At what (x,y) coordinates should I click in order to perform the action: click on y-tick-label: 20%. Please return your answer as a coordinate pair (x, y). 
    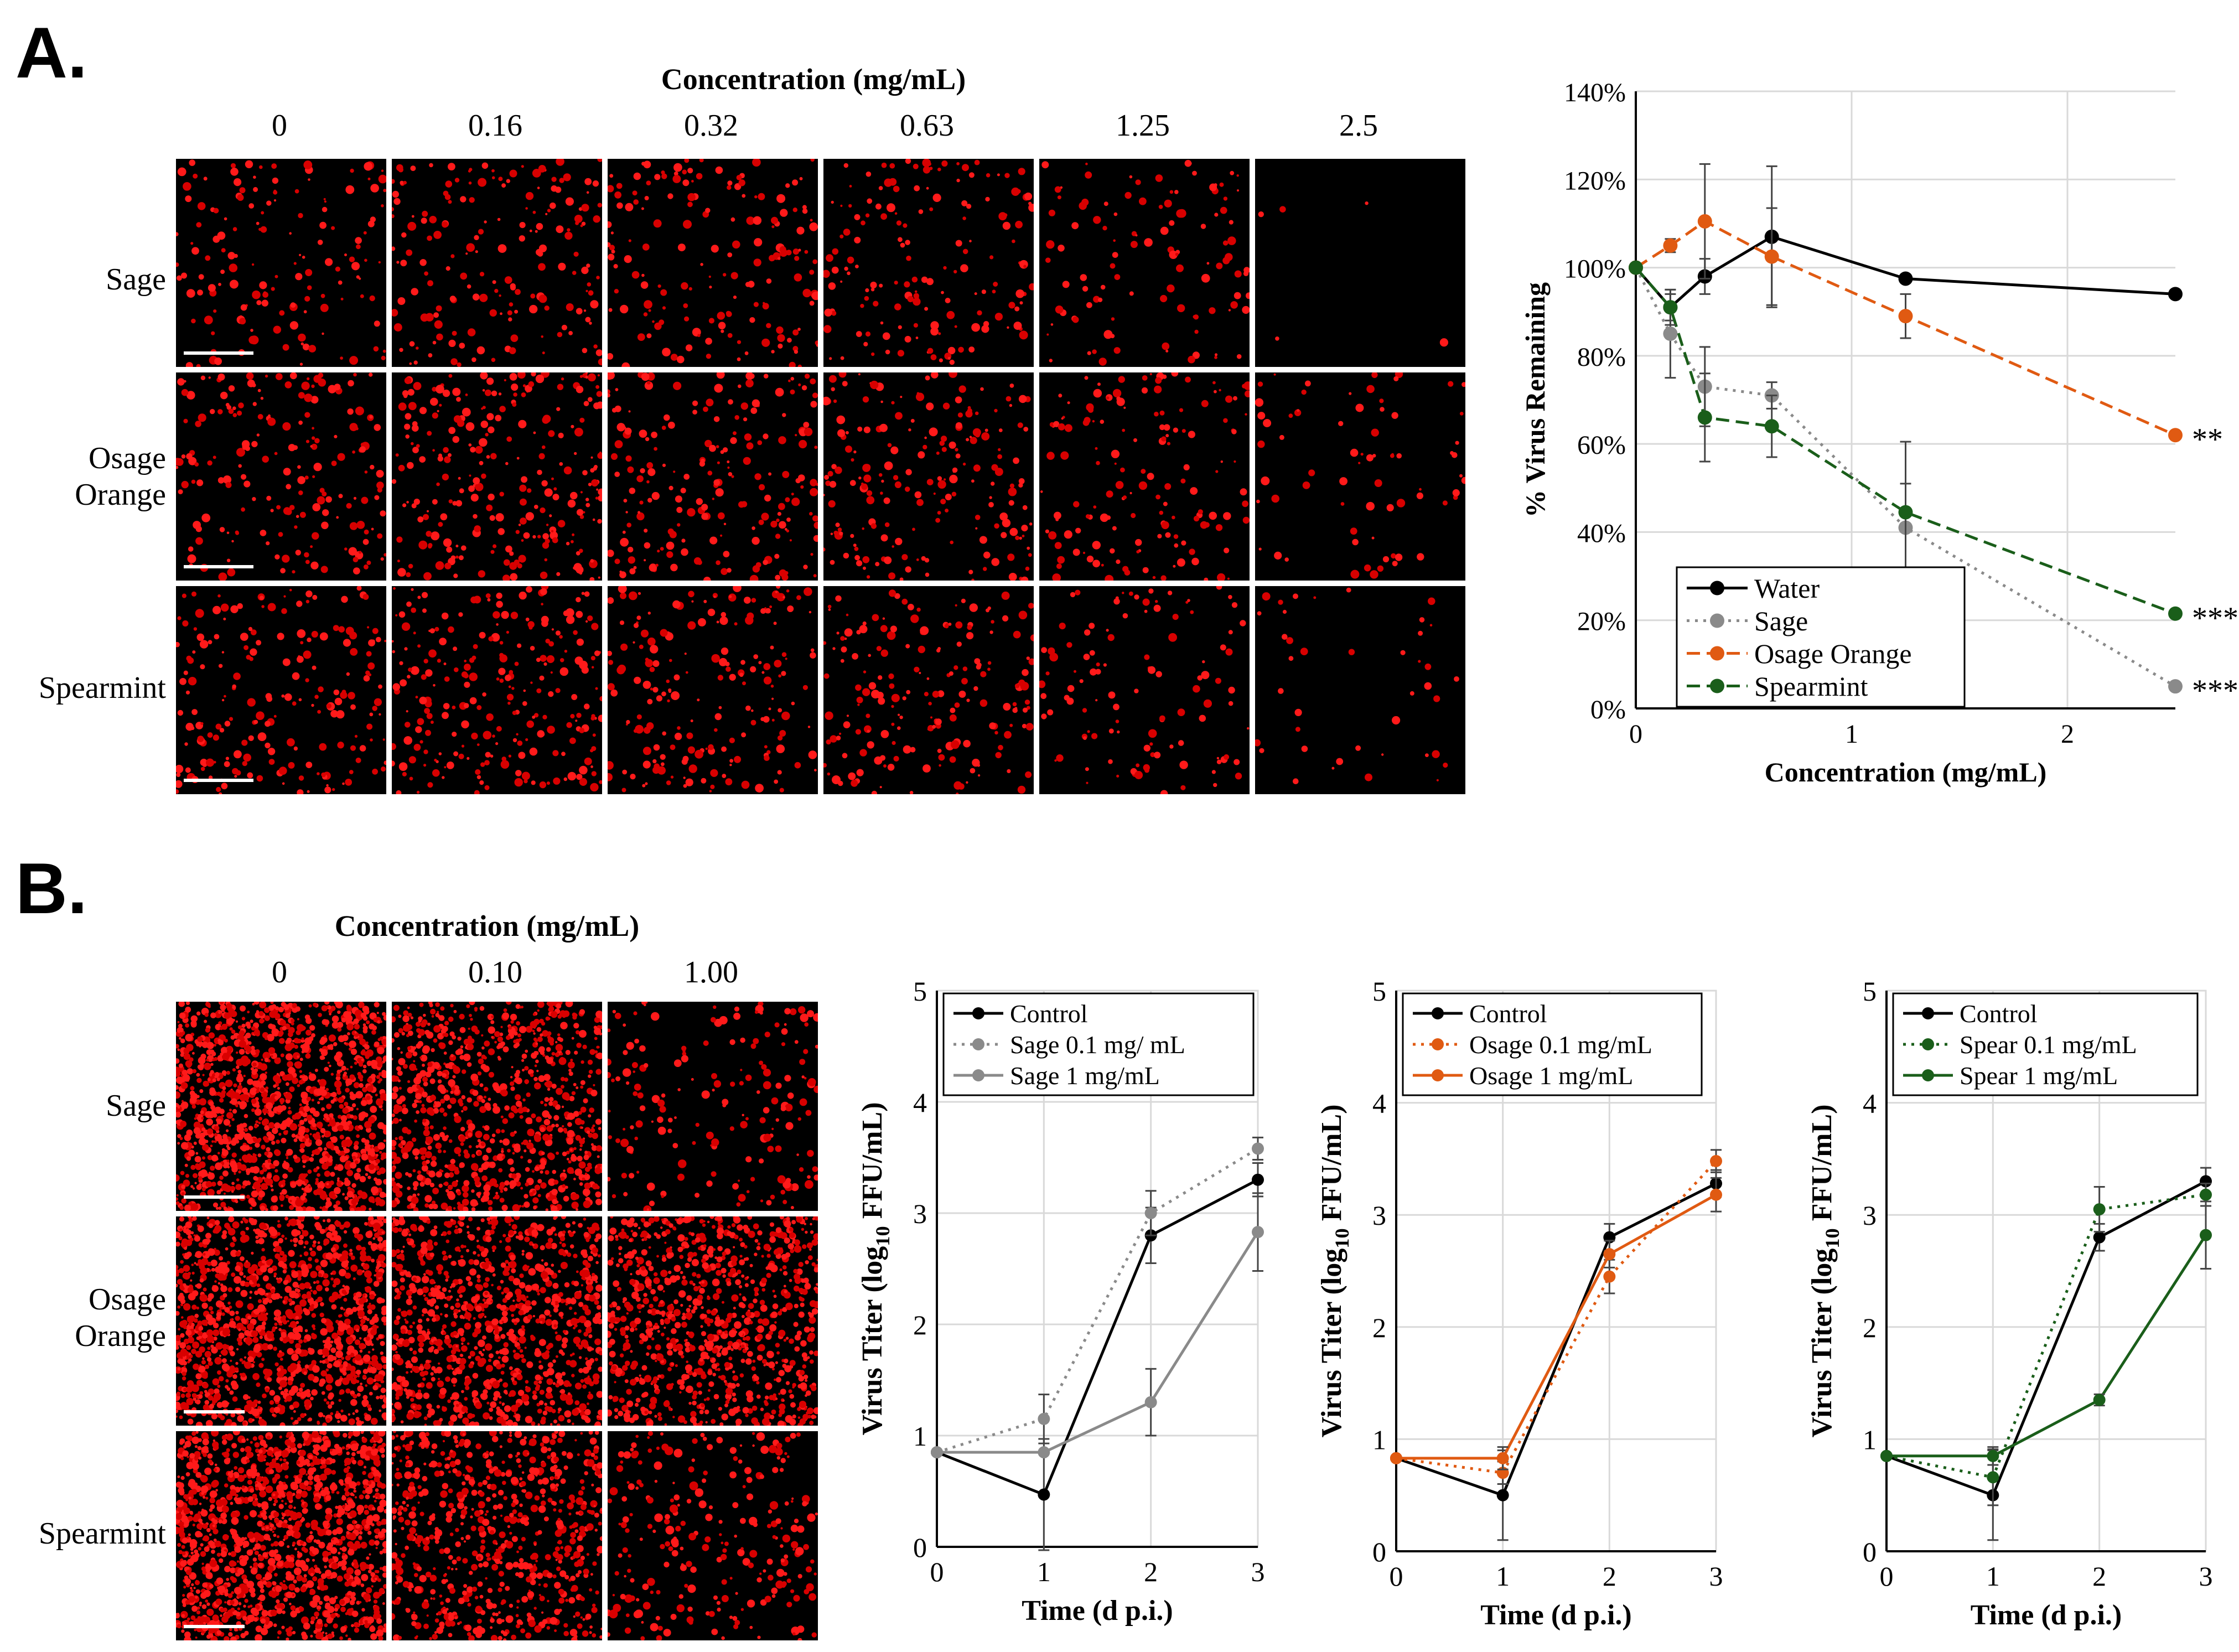
    Looking at the image, I should click on (1601, 621).